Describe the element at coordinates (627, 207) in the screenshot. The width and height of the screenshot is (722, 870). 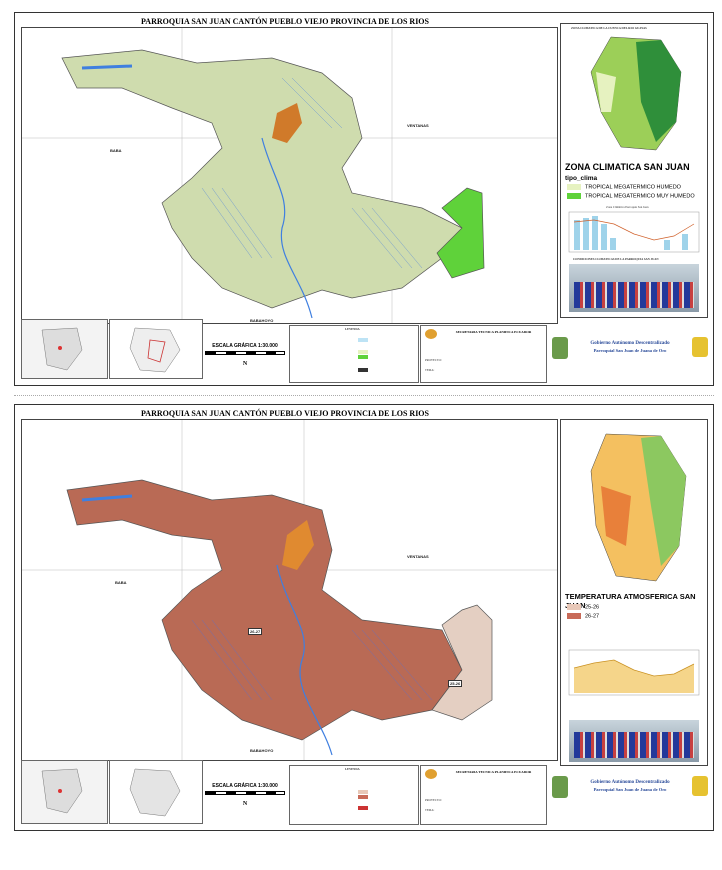
I see `chart-title: Zona Climática Parroquia San Juan` at that location.